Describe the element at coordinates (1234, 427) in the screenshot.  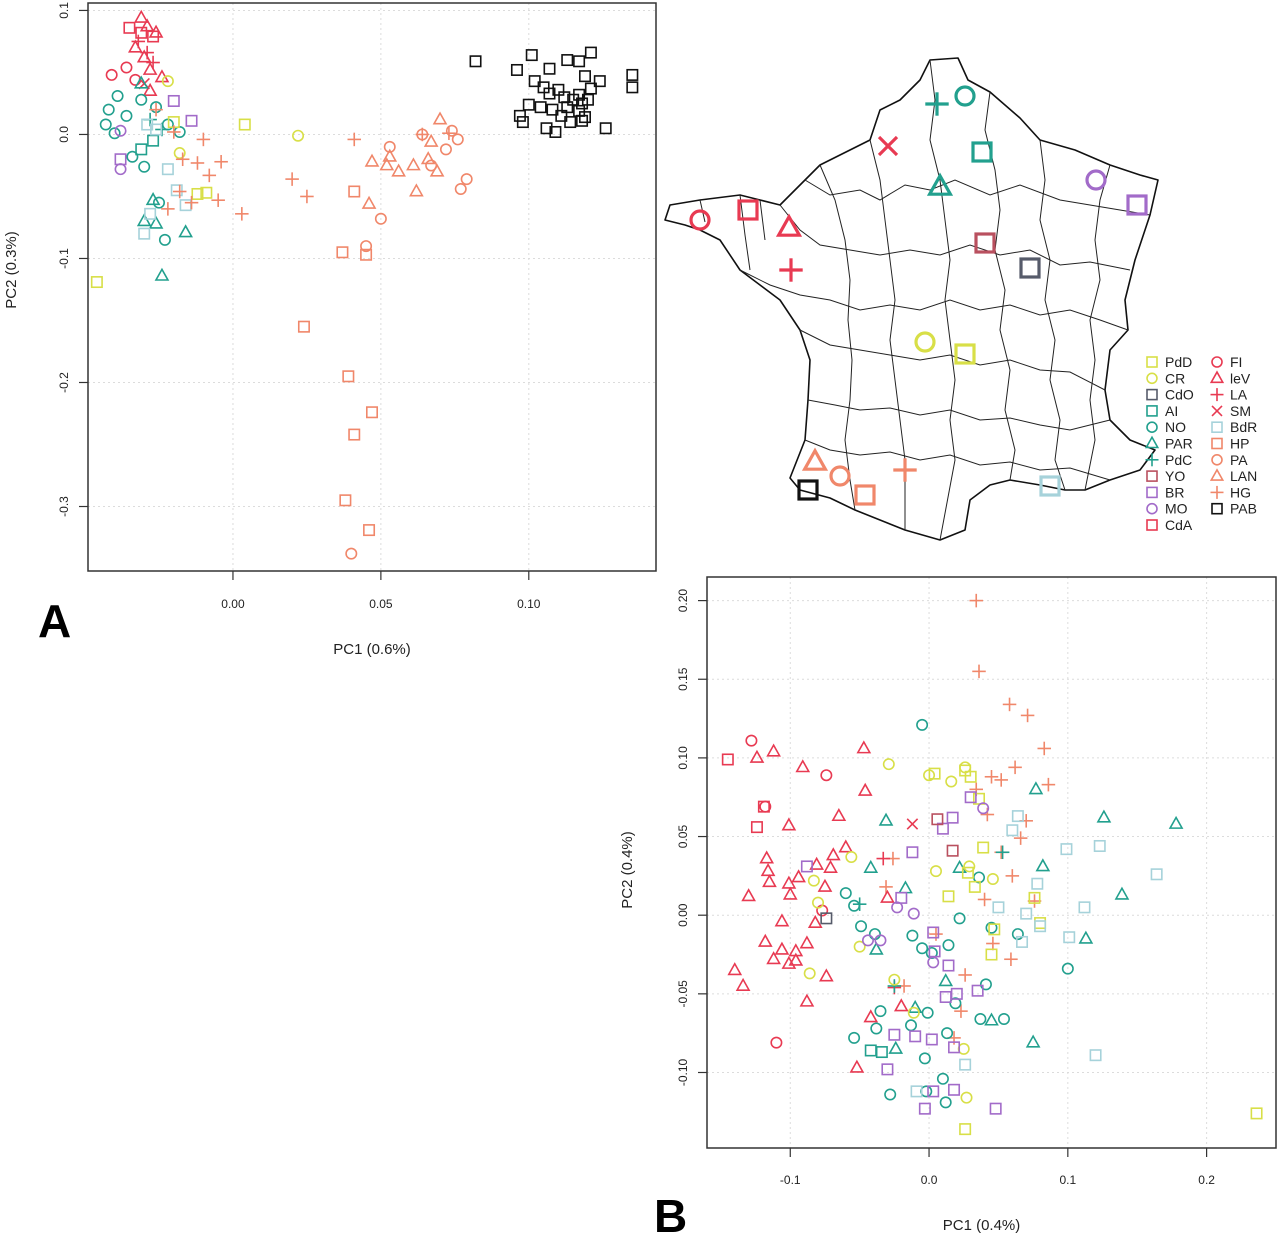
I see `legend-item-BdR: BdR` at that location.